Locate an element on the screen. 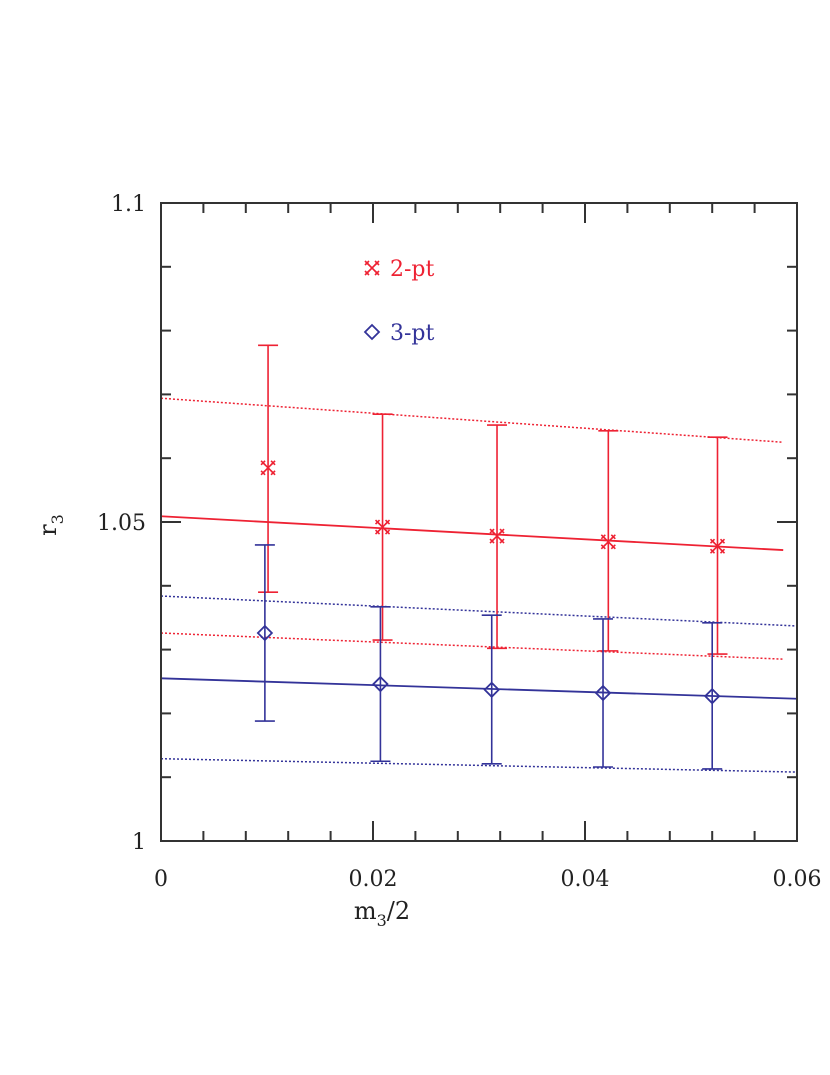 This screenshot has height=1075, width=830. x-axis-label: m3/2 is located at coordinates (382, 913).